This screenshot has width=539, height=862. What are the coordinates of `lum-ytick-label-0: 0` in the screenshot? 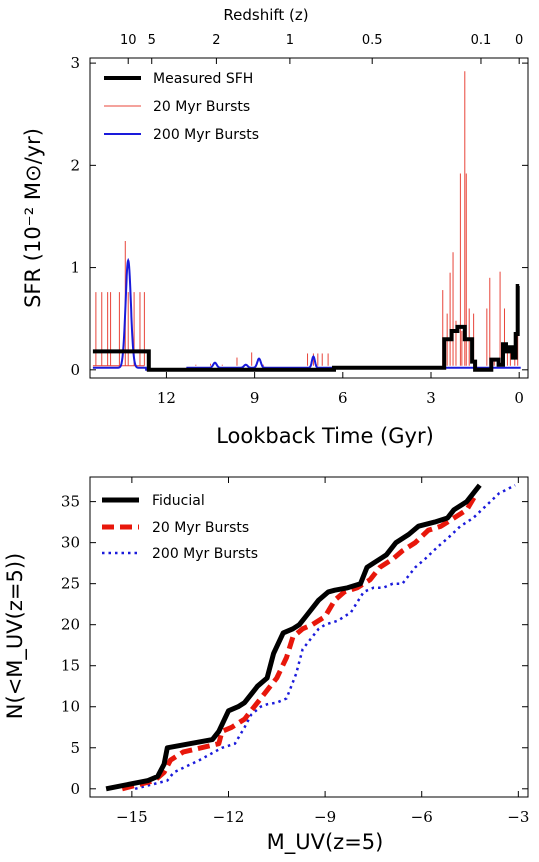 It's located at (75, 789).